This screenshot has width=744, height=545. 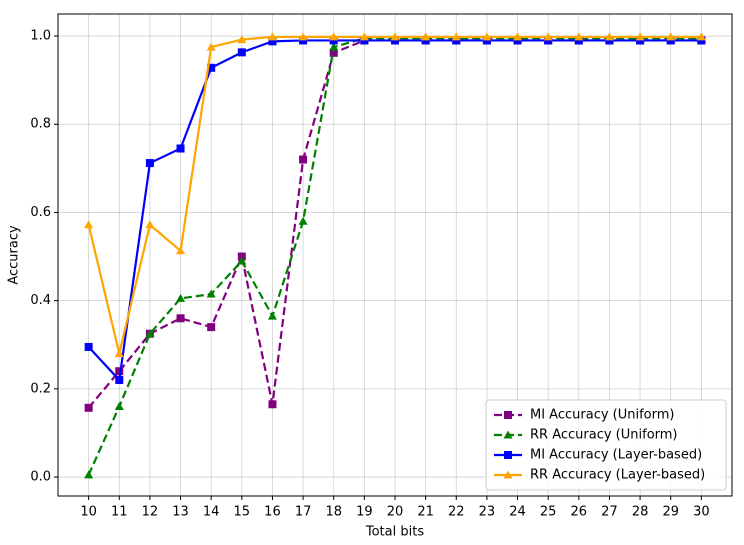 What do you see at coordinates (609, 512) in the screenshot?
I see `x-tick-label: 27` at bounding box center [609, 512].